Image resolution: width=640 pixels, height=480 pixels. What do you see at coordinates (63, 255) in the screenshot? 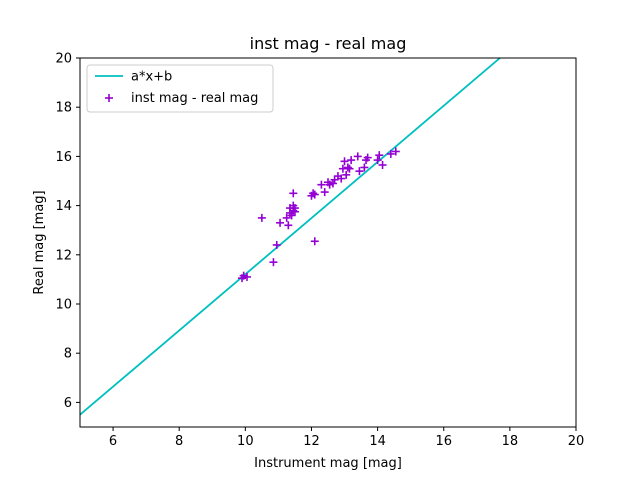
I see `y-tick-label: 12` at bounding box center [63, 255].